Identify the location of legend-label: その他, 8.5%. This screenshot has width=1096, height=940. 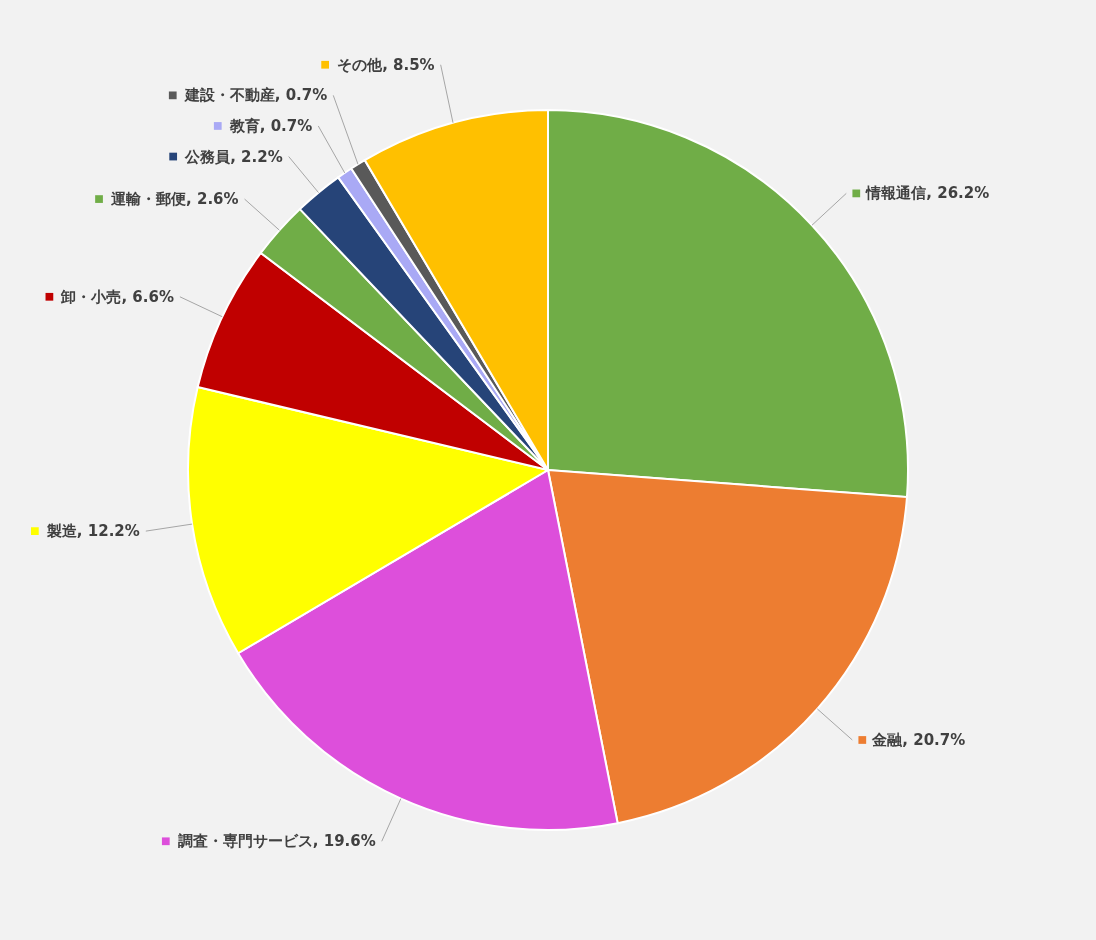
(386, 64).